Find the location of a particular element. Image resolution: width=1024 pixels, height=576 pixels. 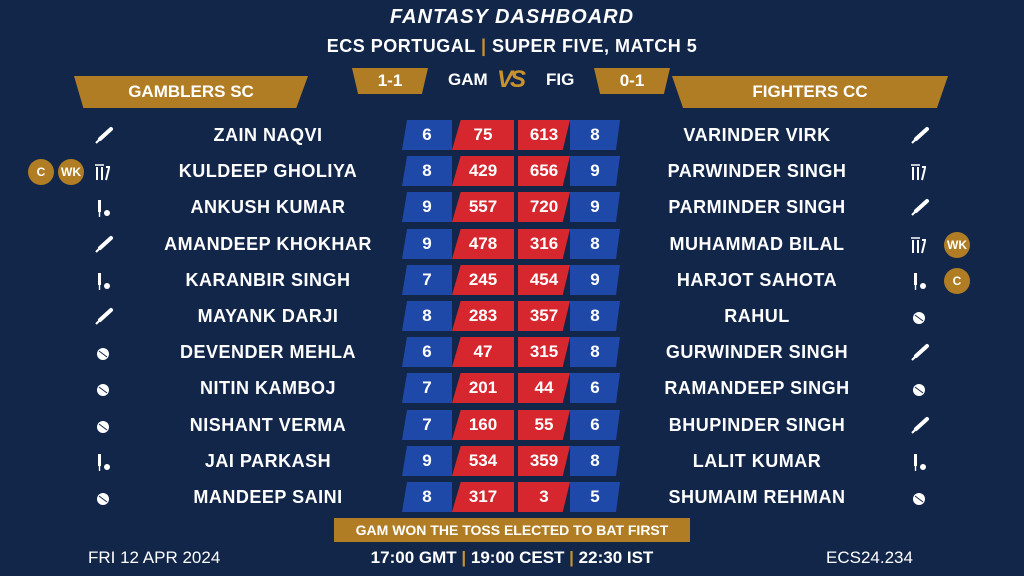

time-cest: 19:00 CEST is located at coordinates (517, 557).